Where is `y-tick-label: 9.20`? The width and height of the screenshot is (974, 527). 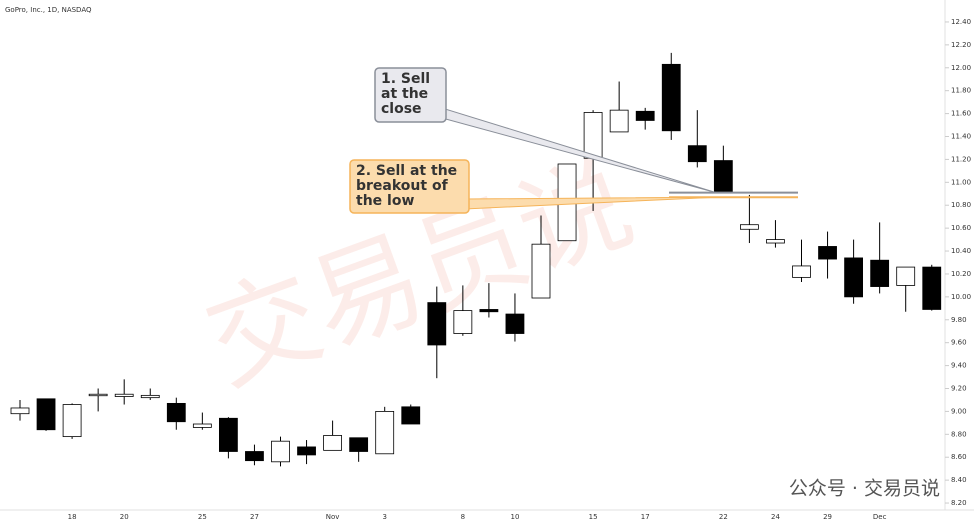 y-tick-label: 9.20 is located at coordinates (959, 389).